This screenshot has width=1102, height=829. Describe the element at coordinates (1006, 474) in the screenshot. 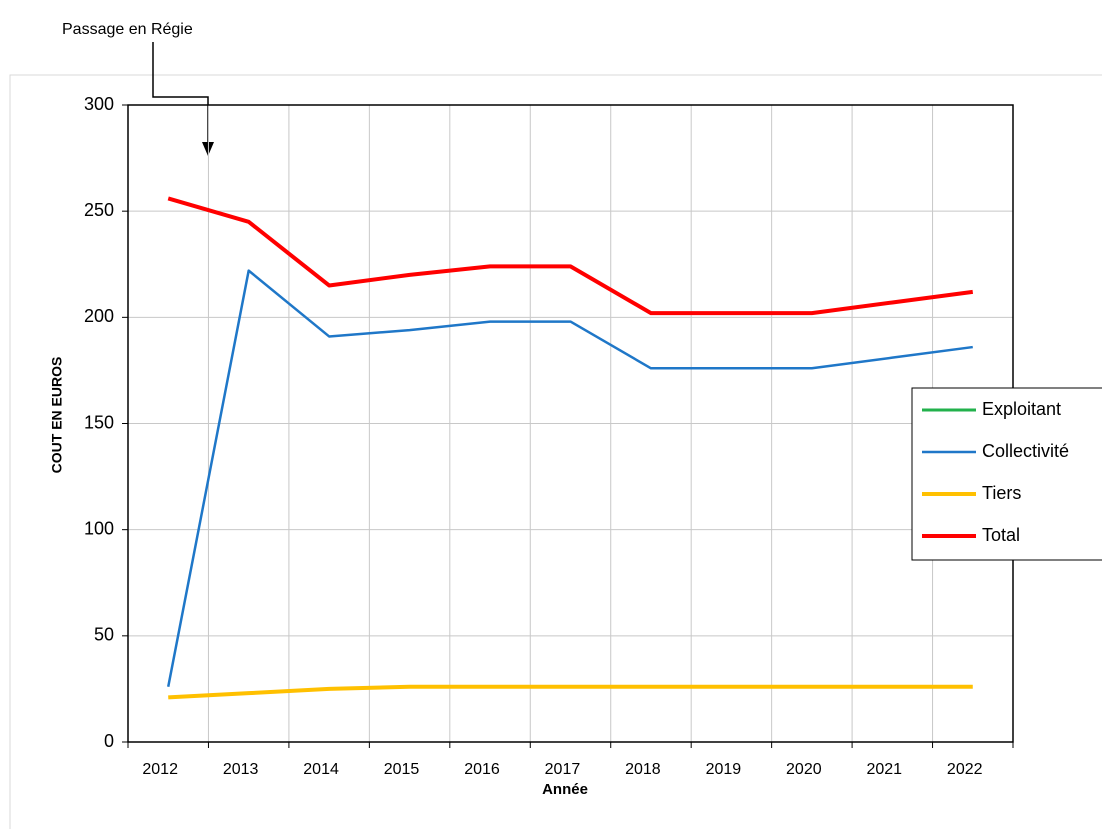

I see `legend-box` at that location.